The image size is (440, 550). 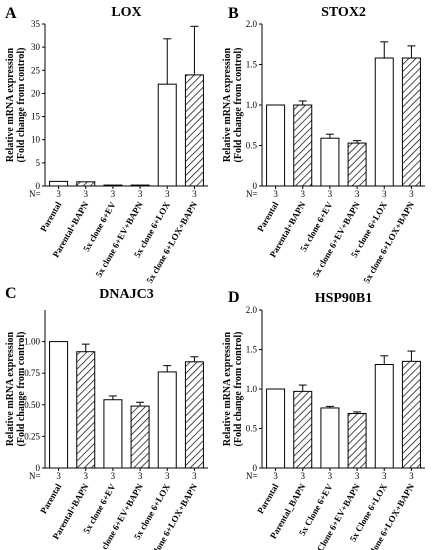 I want to click on chart-title: LOX, so click(x=126, y=12).